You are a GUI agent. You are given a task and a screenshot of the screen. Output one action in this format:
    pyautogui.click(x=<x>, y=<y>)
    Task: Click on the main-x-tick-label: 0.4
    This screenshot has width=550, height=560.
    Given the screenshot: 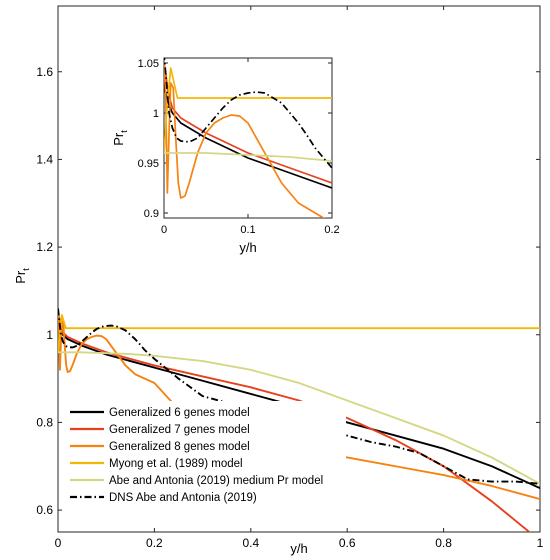 What is the action you would take?
    pyautogui.click(x=250, y=543)
    